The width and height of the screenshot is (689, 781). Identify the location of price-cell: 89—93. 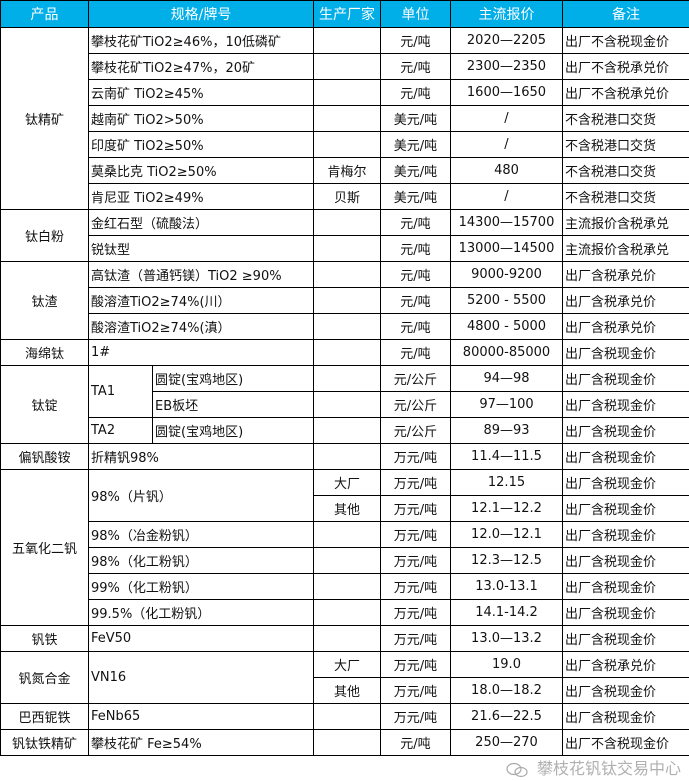
(506, 430).